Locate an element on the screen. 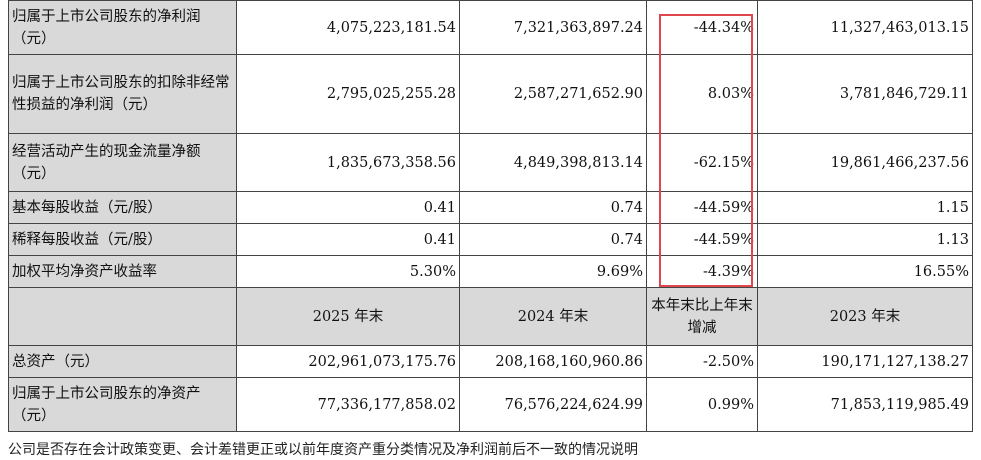  value-2023: 1.15 is located at coordinates (865, 207).